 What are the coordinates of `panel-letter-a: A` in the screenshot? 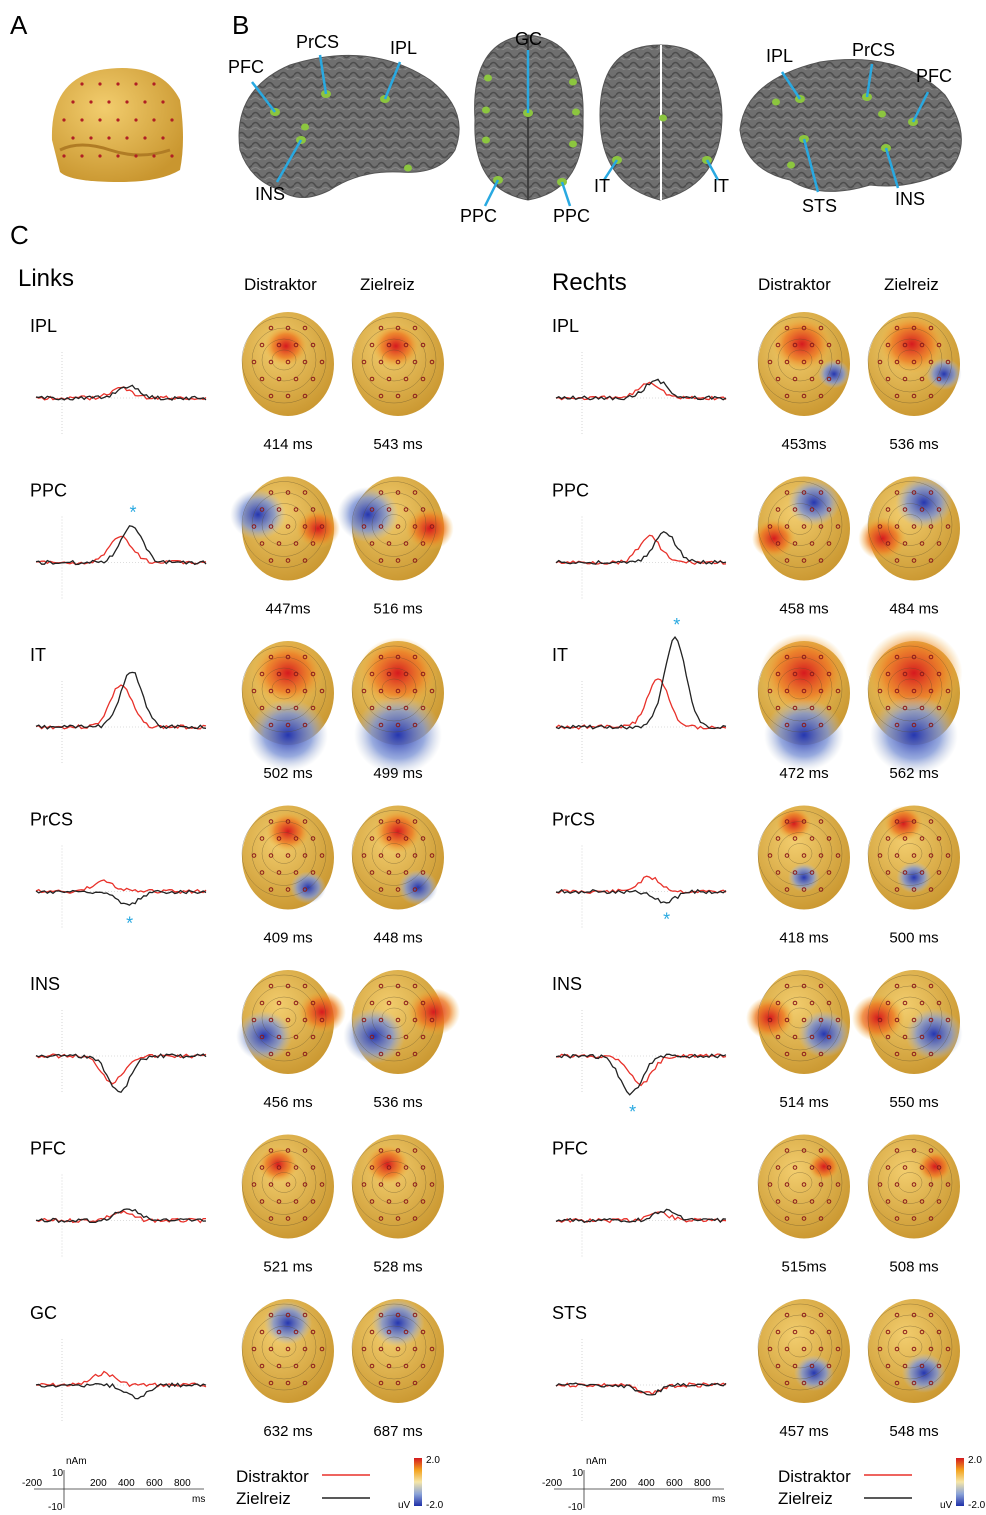 It's located at (19, 25).